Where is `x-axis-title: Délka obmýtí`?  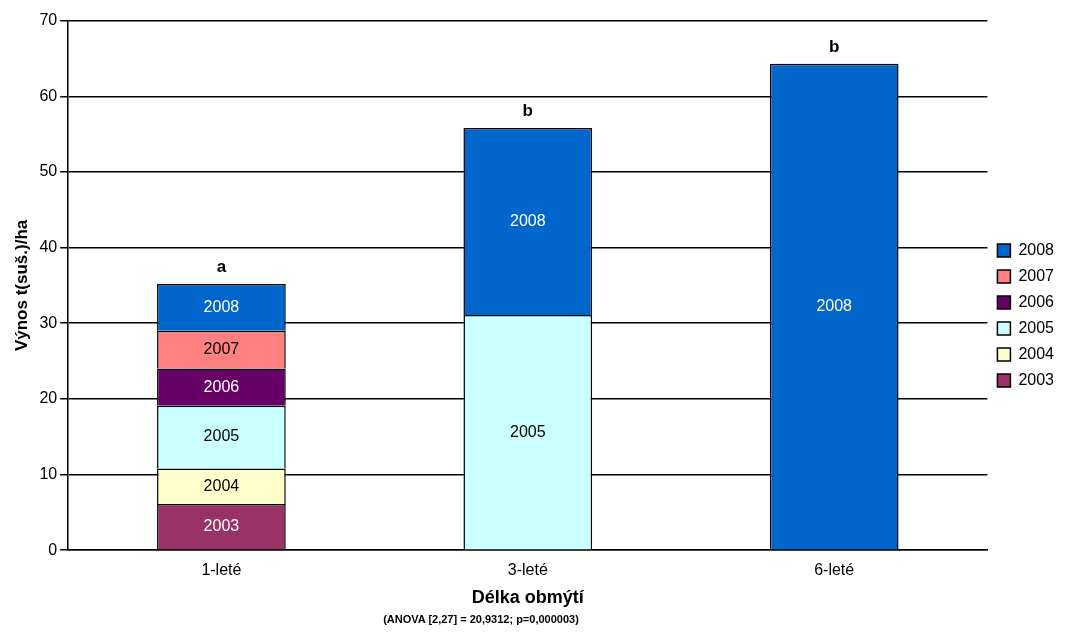 x-axis-title: Délka obmýtí is located at coordinates (528, 597).